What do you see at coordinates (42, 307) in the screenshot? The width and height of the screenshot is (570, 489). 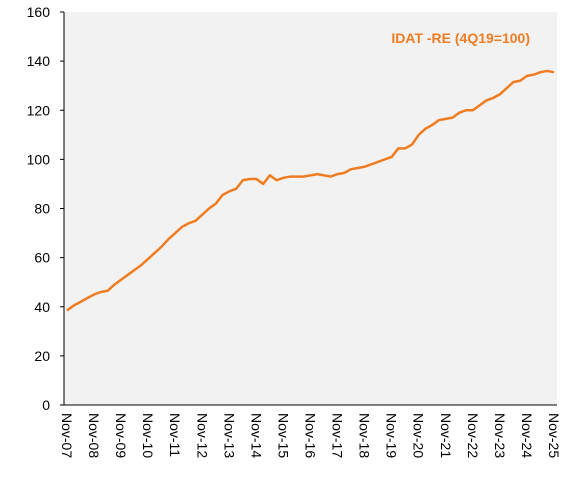 I see `y-tick-label: 40` at bounding box center [42, 307].